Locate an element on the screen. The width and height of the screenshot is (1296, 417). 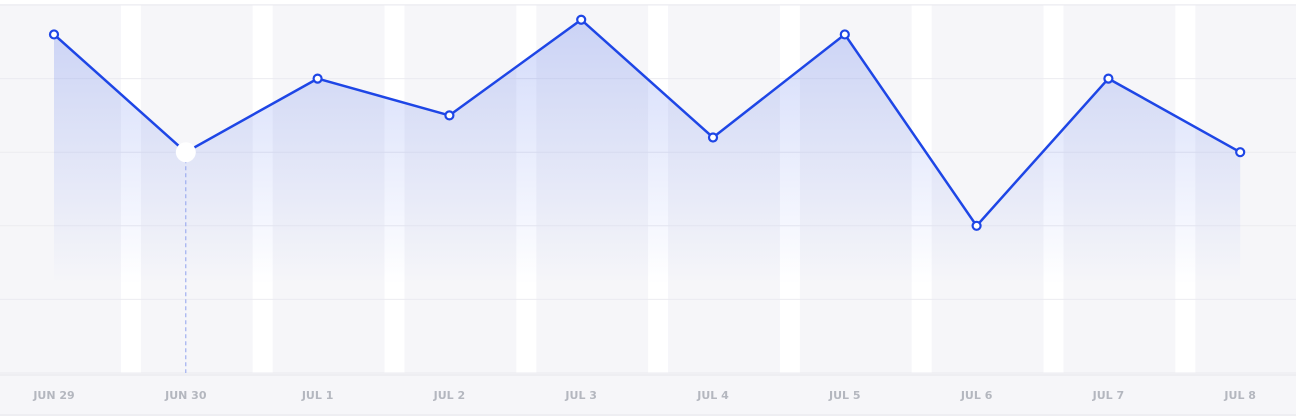
x-tick-label: JUL 4 is located at coordinates (712, 395).